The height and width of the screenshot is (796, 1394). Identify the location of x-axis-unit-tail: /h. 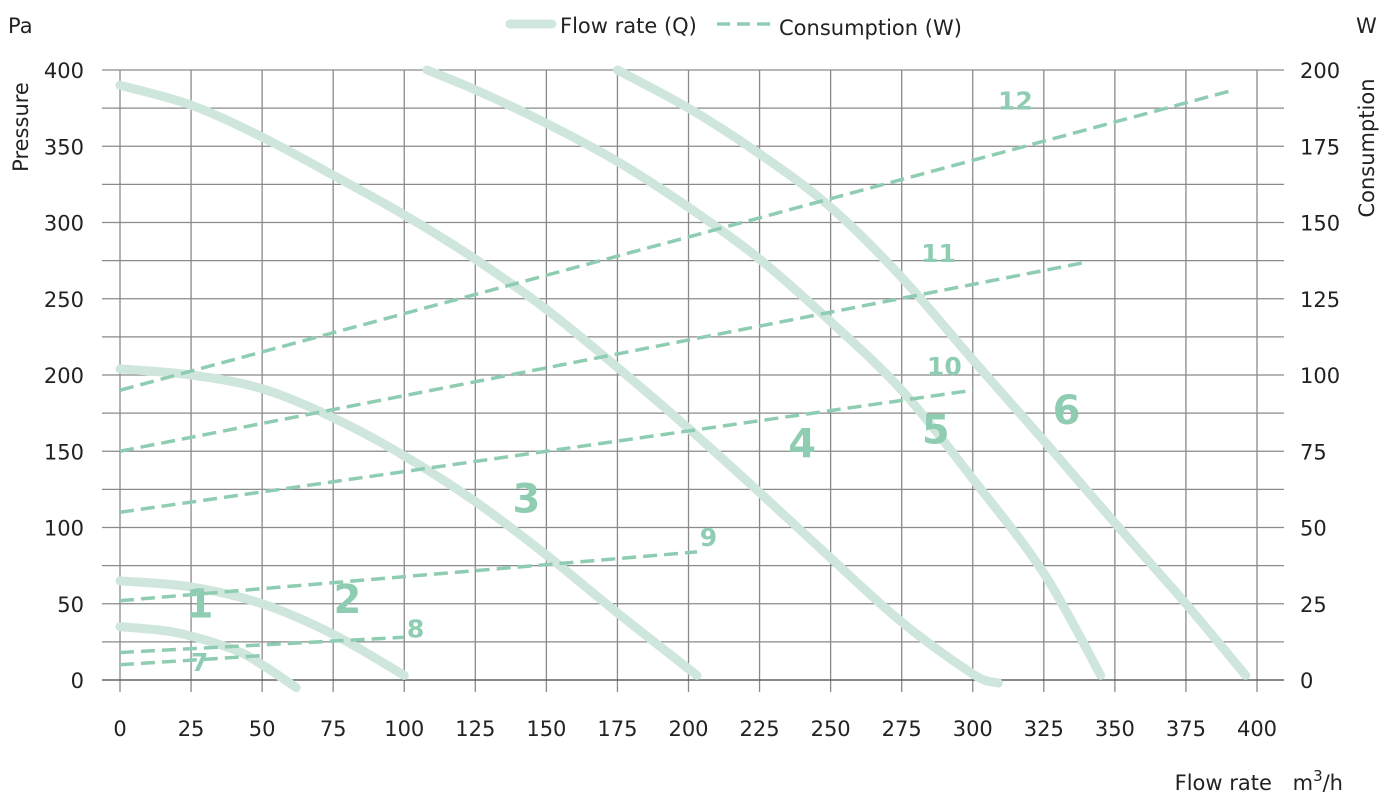
(1333, 783).